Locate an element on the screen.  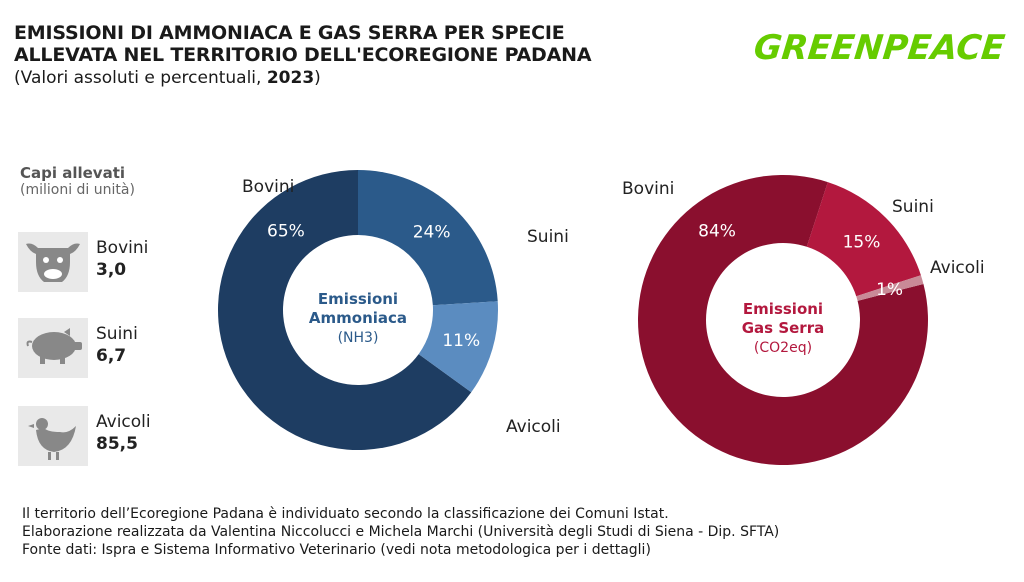
animal-name: Suini is located at coordinates (117, 334).